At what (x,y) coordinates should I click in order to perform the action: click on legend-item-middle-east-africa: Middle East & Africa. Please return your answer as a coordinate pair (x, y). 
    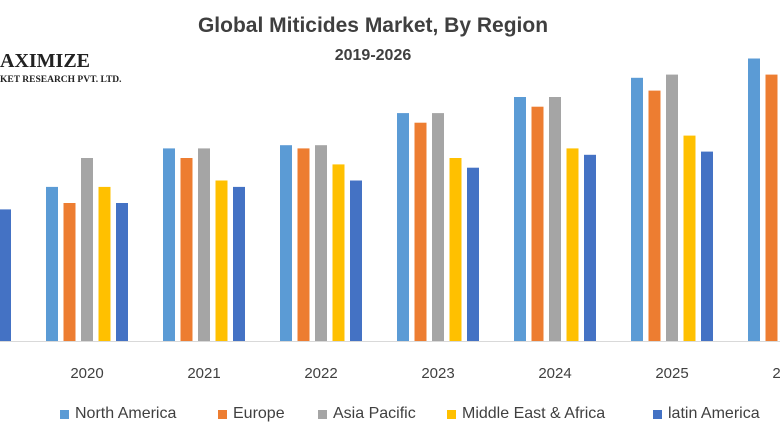
    Looking at the image, I should click on (526, 414).